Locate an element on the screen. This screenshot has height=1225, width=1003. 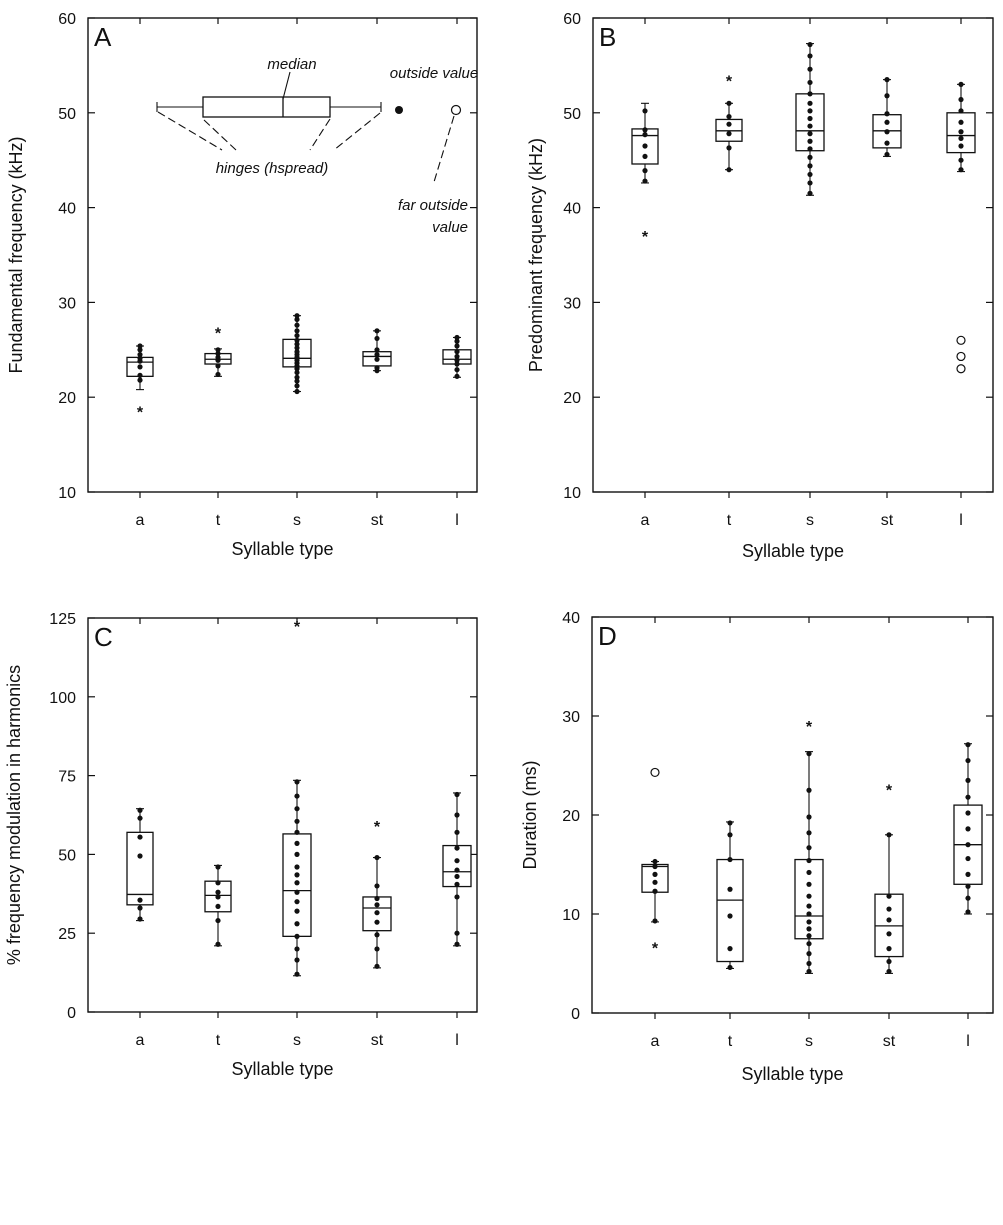
y-tick-label: 50 is located at coordinates (572, 114).